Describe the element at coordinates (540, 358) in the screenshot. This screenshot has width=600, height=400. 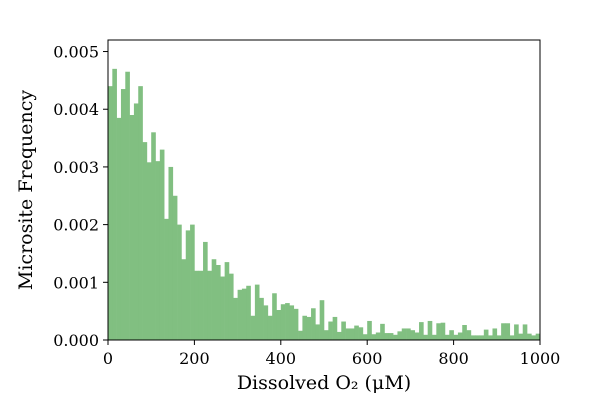
I see `x-tick-label: 1000` at that location.